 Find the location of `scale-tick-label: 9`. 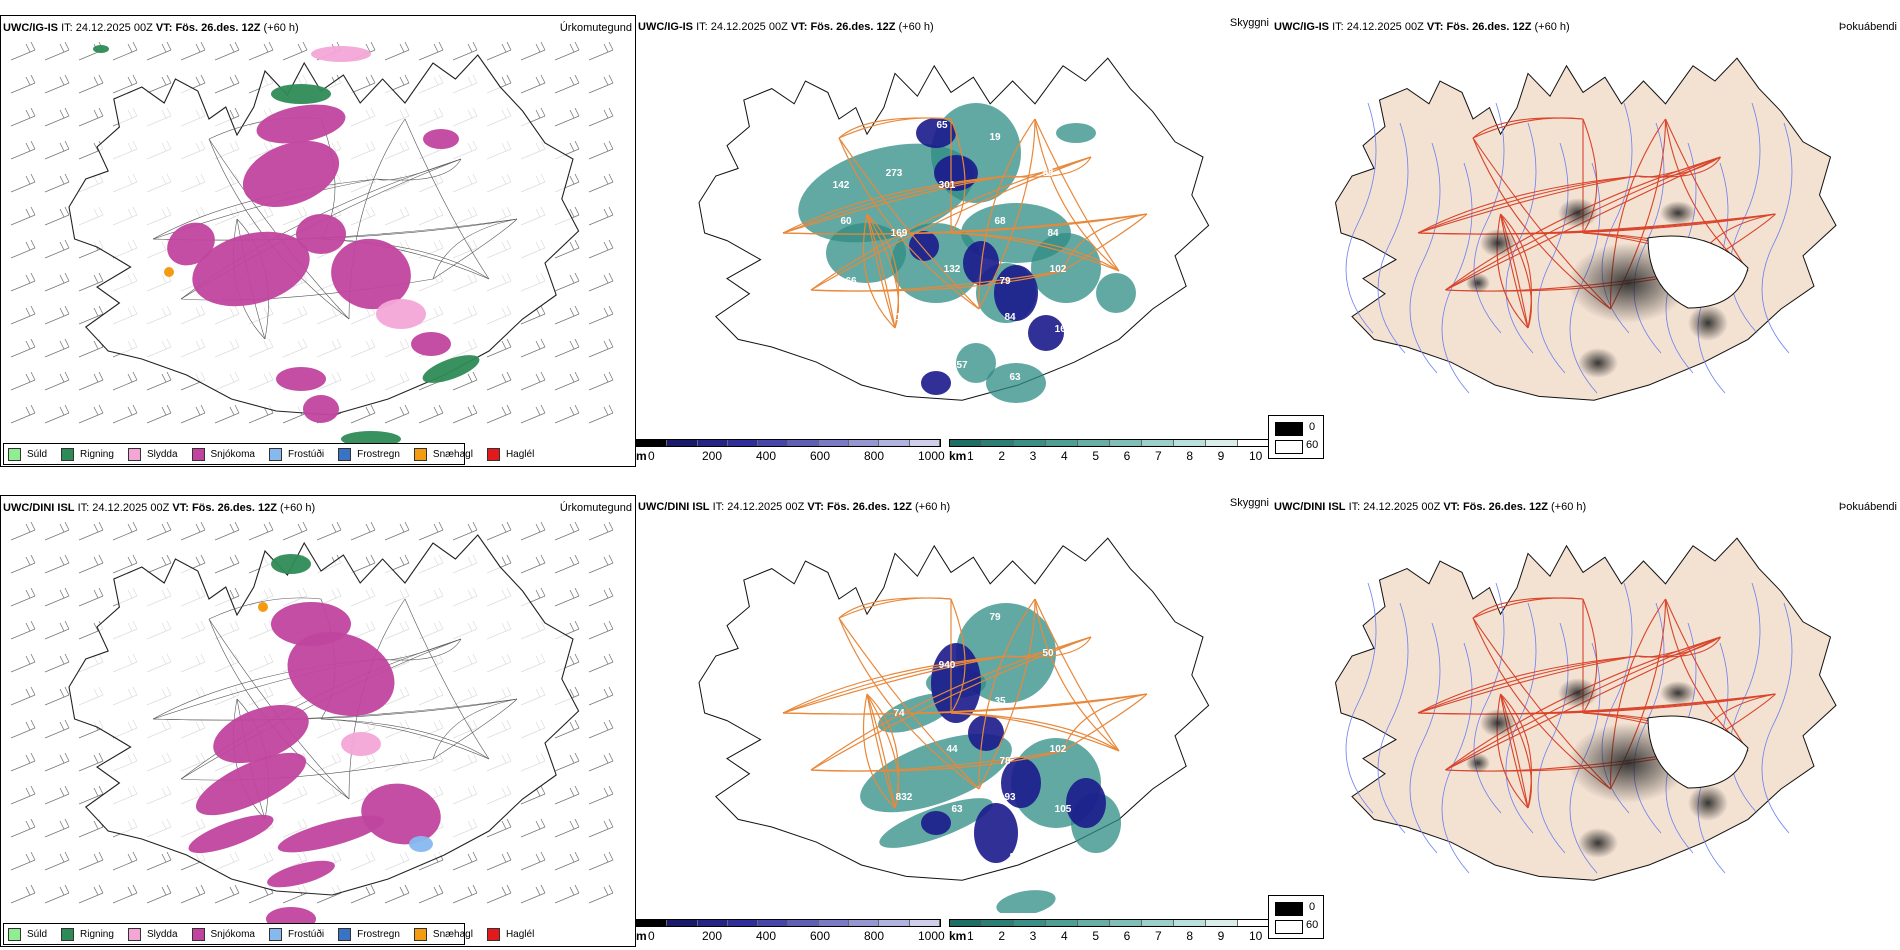

scale-tick-label: 9 is located at coordinates (1221, 456).